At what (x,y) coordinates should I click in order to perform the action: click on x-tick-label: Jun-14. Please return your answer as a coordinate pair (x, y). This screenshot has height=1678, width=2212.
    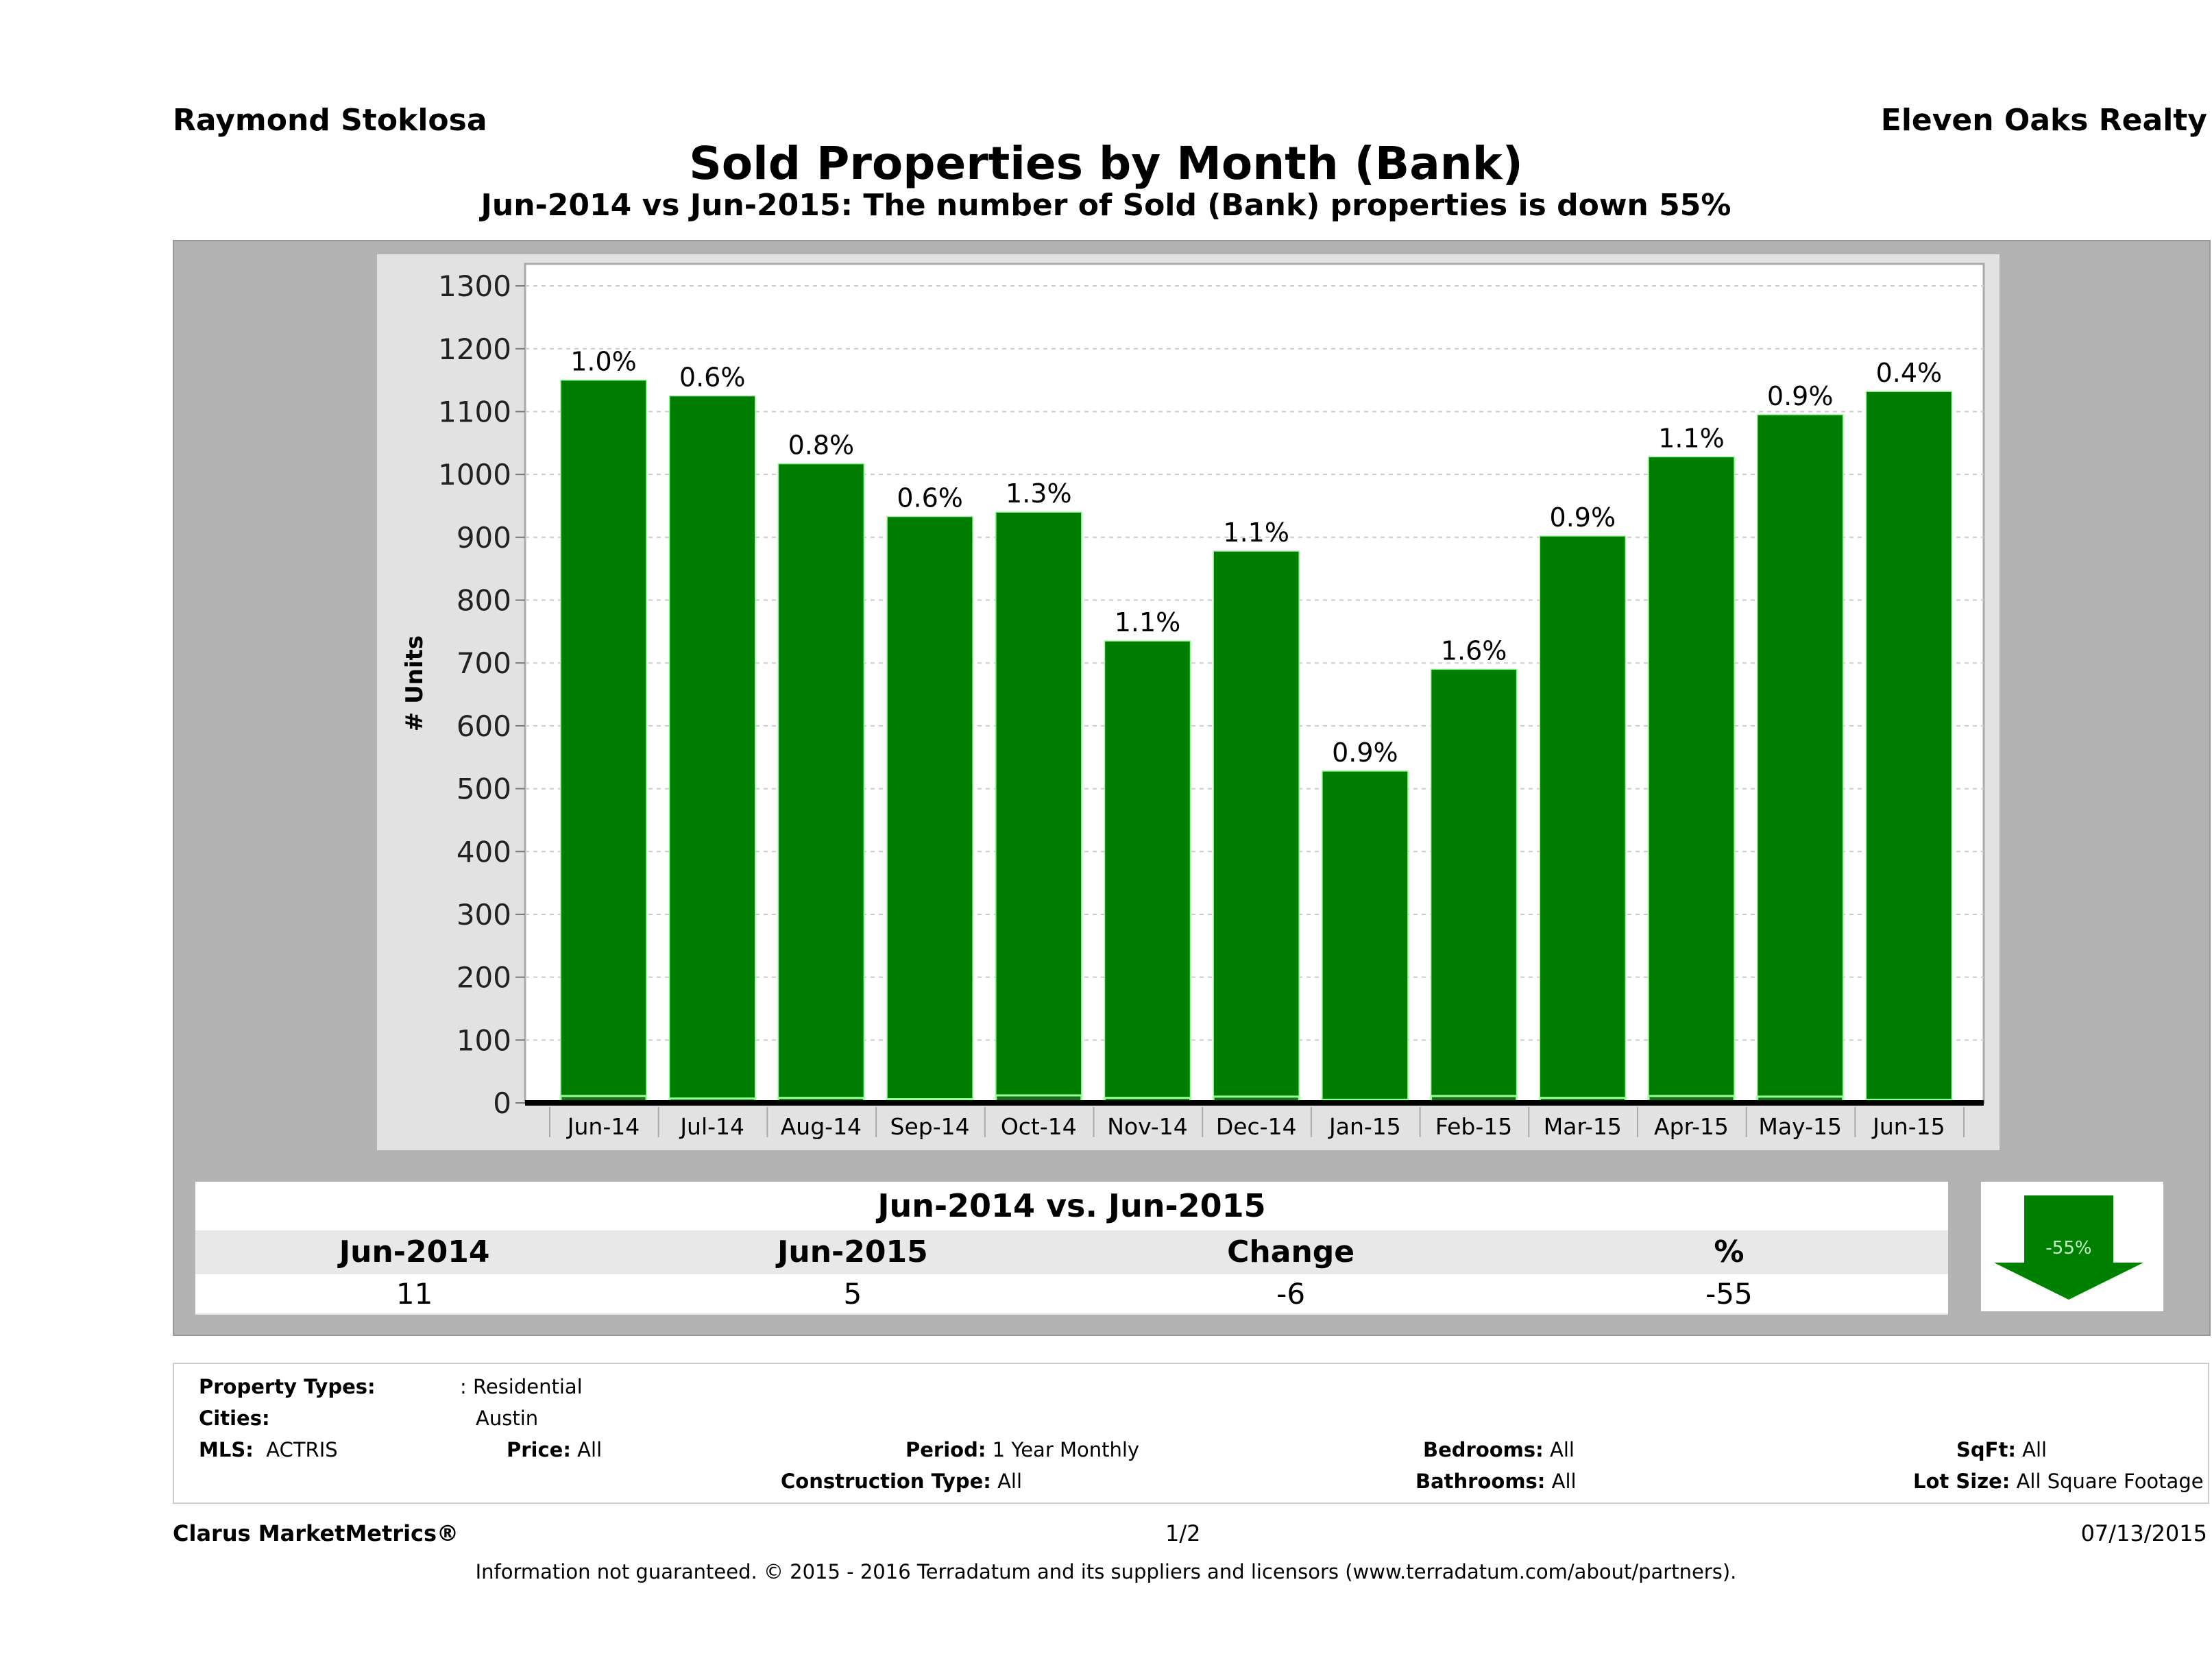
    Looking at the image, I should click on (603, 1126).